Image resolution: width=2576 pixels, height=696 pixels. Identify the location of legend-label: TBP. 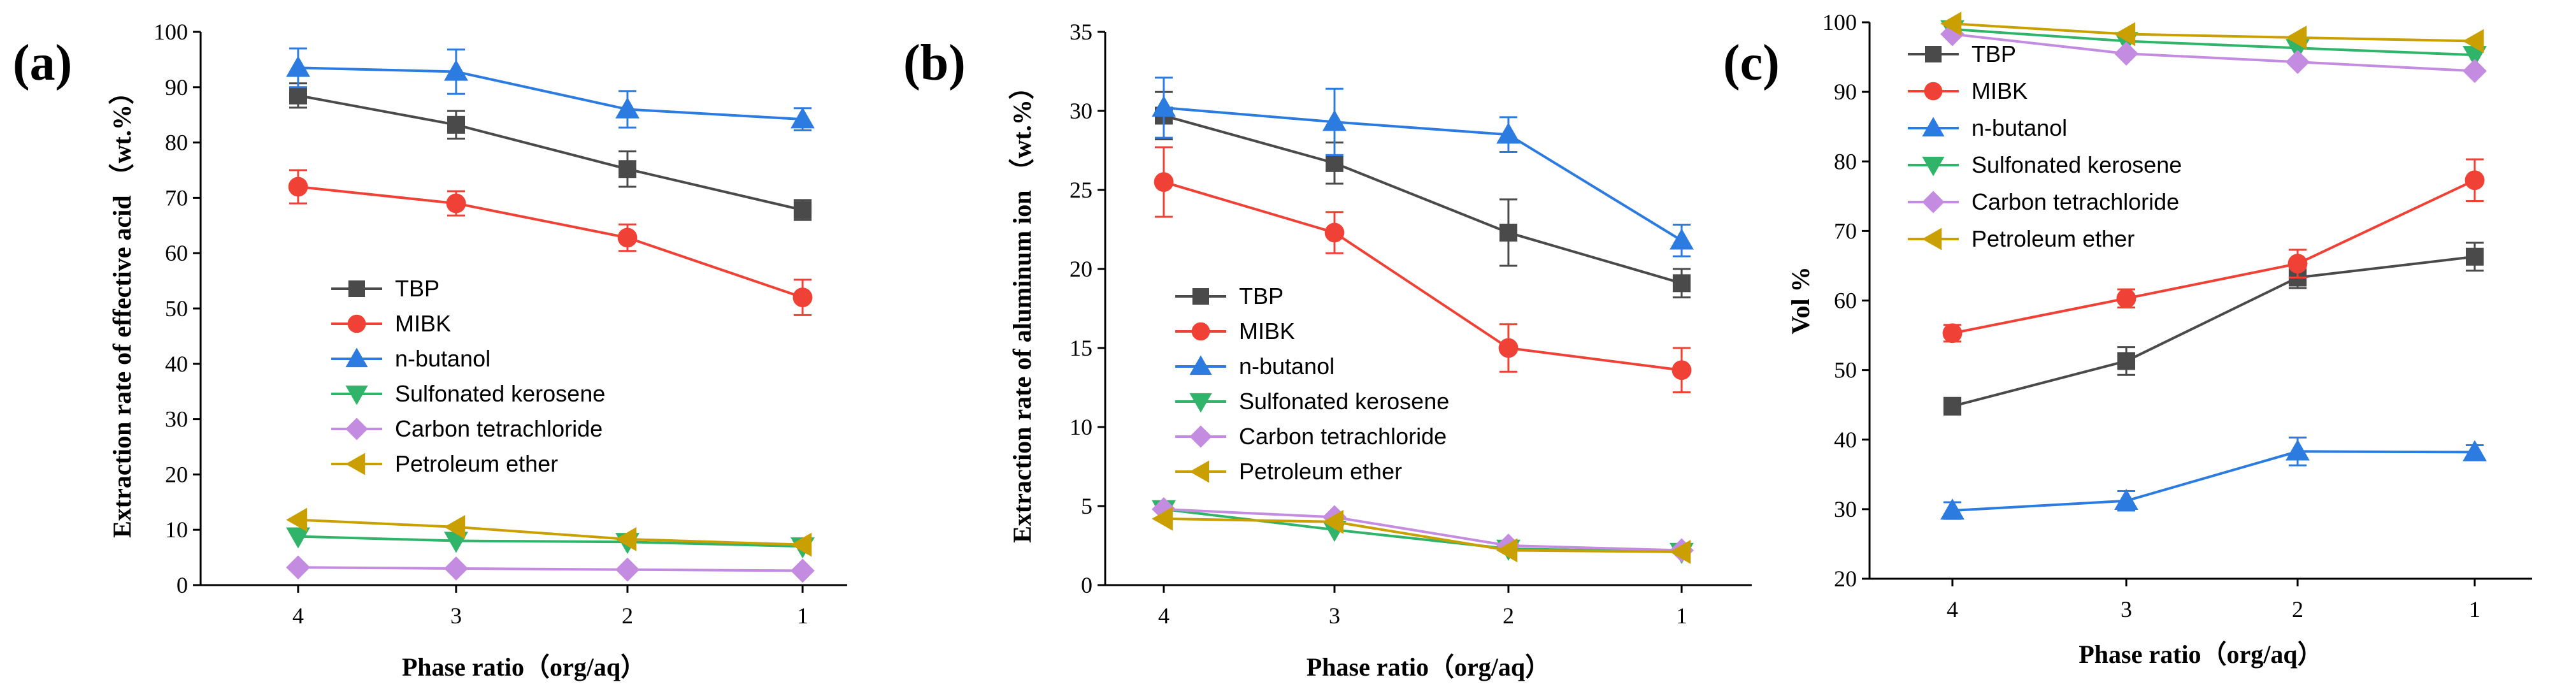
(417, 288).